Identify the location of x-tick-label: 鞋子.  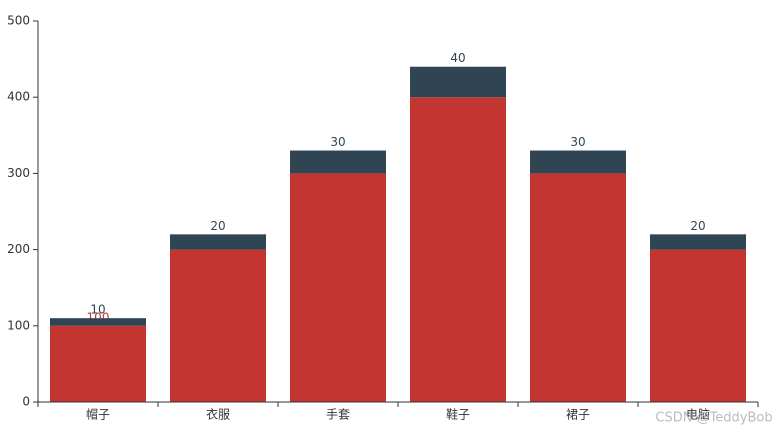
(458, 414).